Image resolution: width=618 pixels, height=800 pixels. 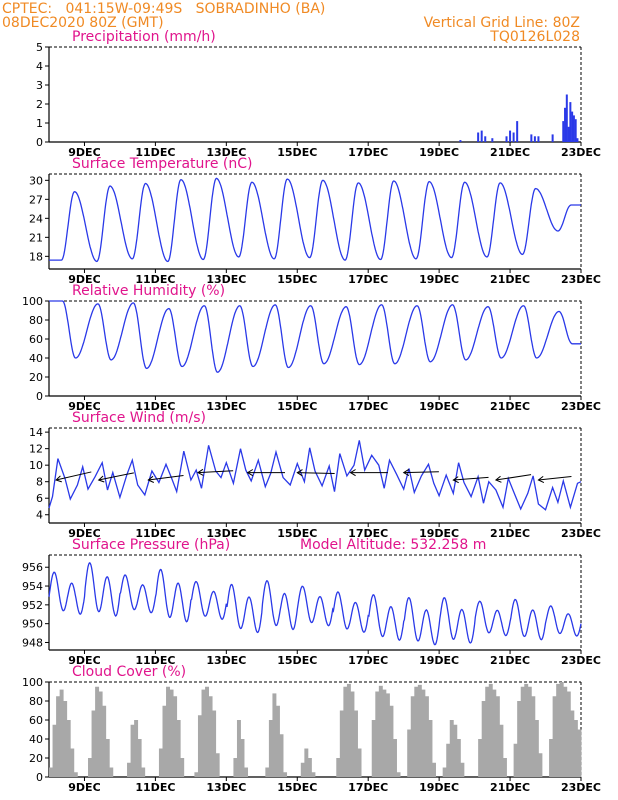 I want to click on y-tick-label: 3, so click(x=39, y=85).